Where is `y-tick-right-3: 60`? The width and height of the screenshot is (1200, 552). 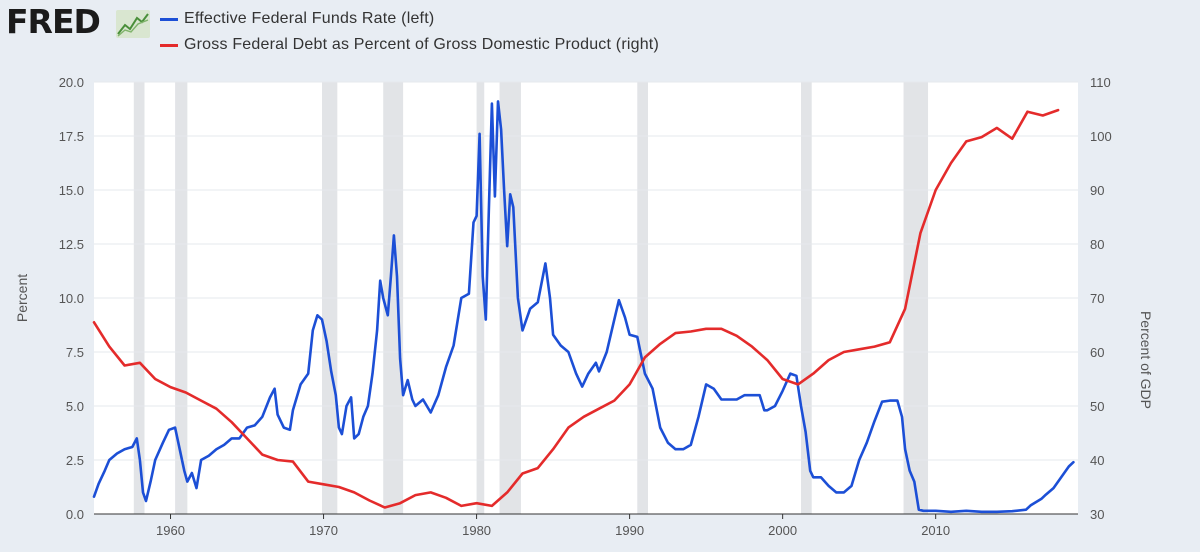 y-tick-right-3: 60 is located at coordinates (1097, 352).